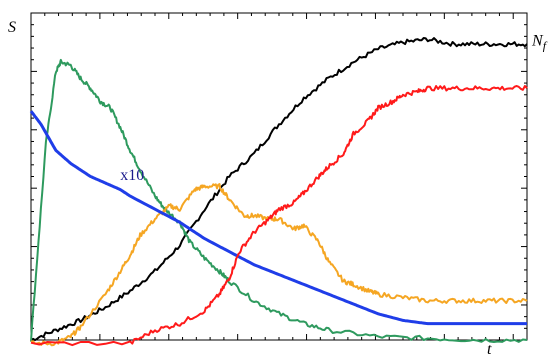  Describe the element at coordinates (489, 348) in the screenshot. I see `x-axis-label: t` at that location.